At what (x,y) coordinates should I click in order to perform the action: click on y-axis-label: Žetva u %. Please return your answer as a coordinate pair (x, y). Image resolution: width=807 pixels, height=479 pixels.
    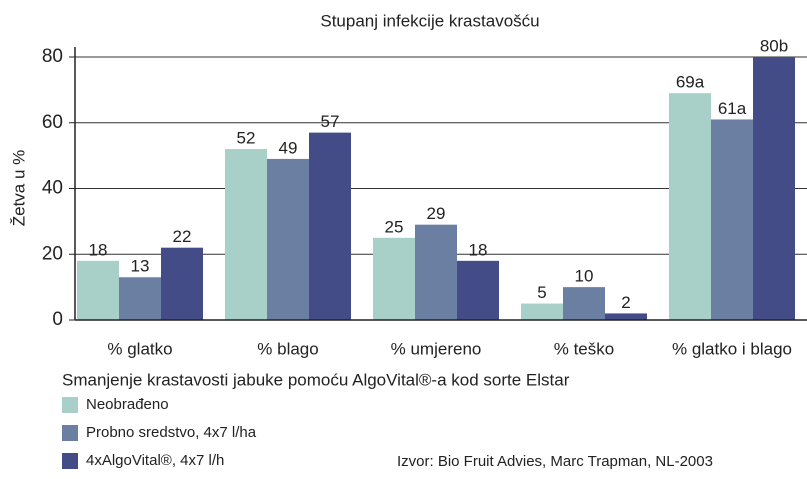
    Looking at the image, I should click on (18, 188).